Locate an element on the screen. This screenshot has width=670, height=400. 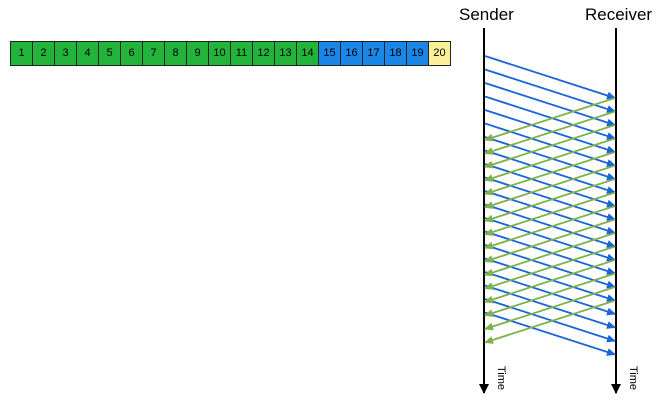
packet-cell-16: 16 is located at coordinates (351, 53).